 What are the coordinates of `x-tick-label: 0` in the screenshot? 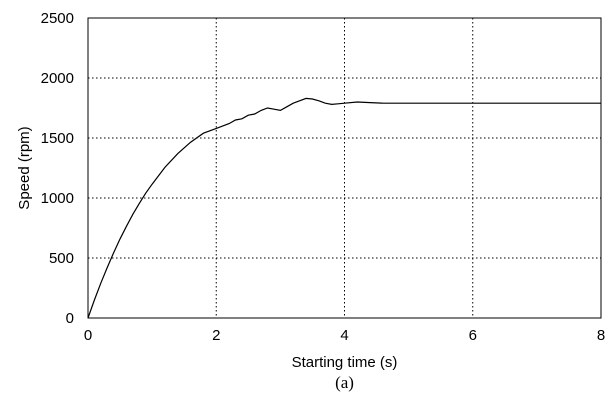 It's located at (88, 335).